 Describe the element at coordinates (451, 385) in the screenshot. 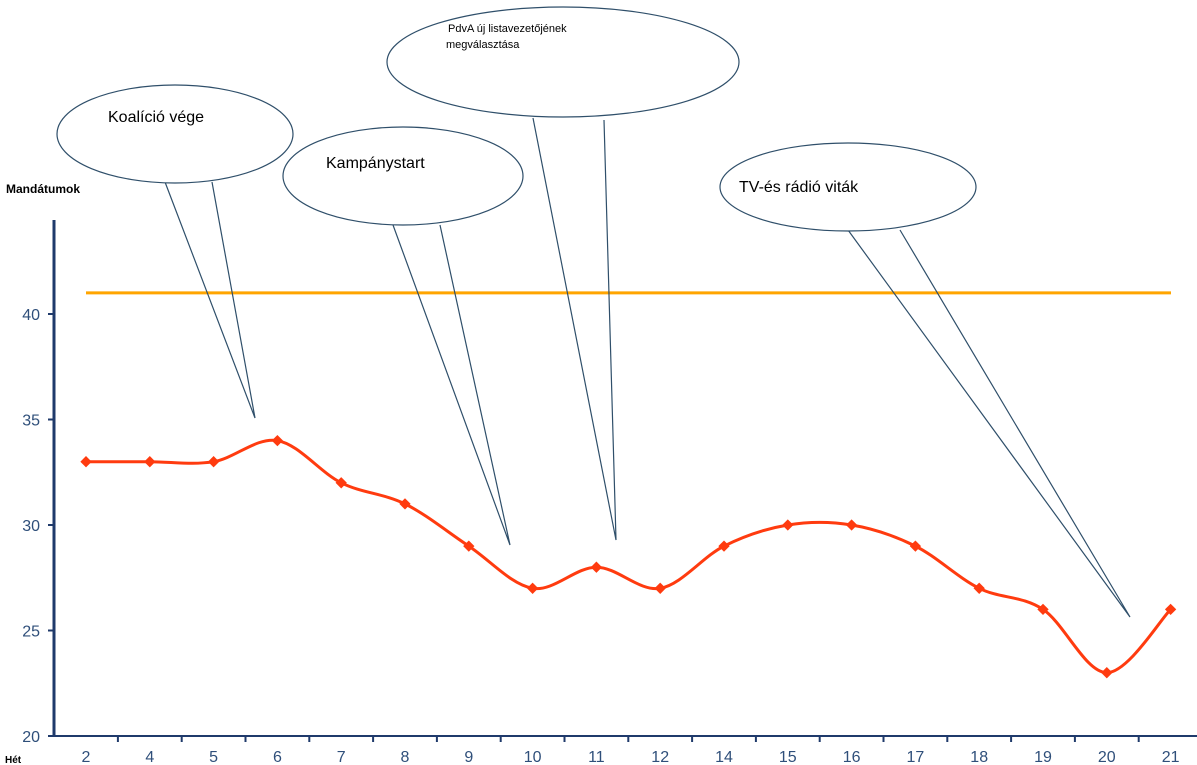

I see `callout-pointer-kampanystart` at that location.